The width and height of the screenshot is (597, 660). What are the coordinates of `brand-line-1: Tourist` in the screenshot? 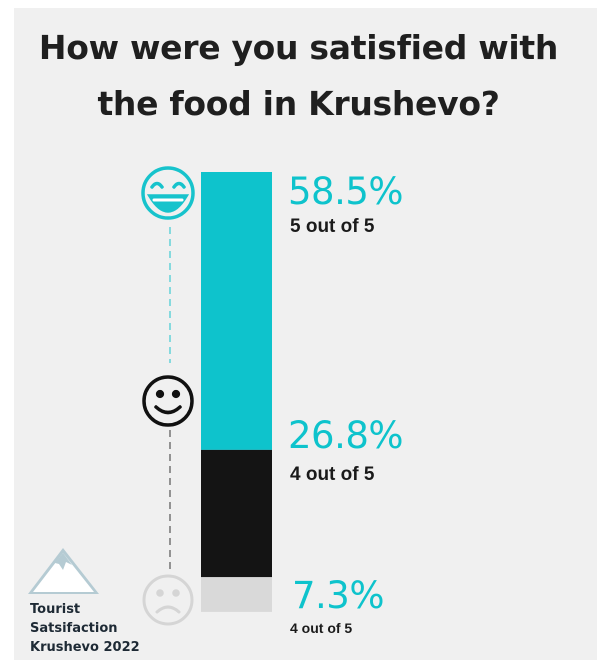 It's located at (55, 609).